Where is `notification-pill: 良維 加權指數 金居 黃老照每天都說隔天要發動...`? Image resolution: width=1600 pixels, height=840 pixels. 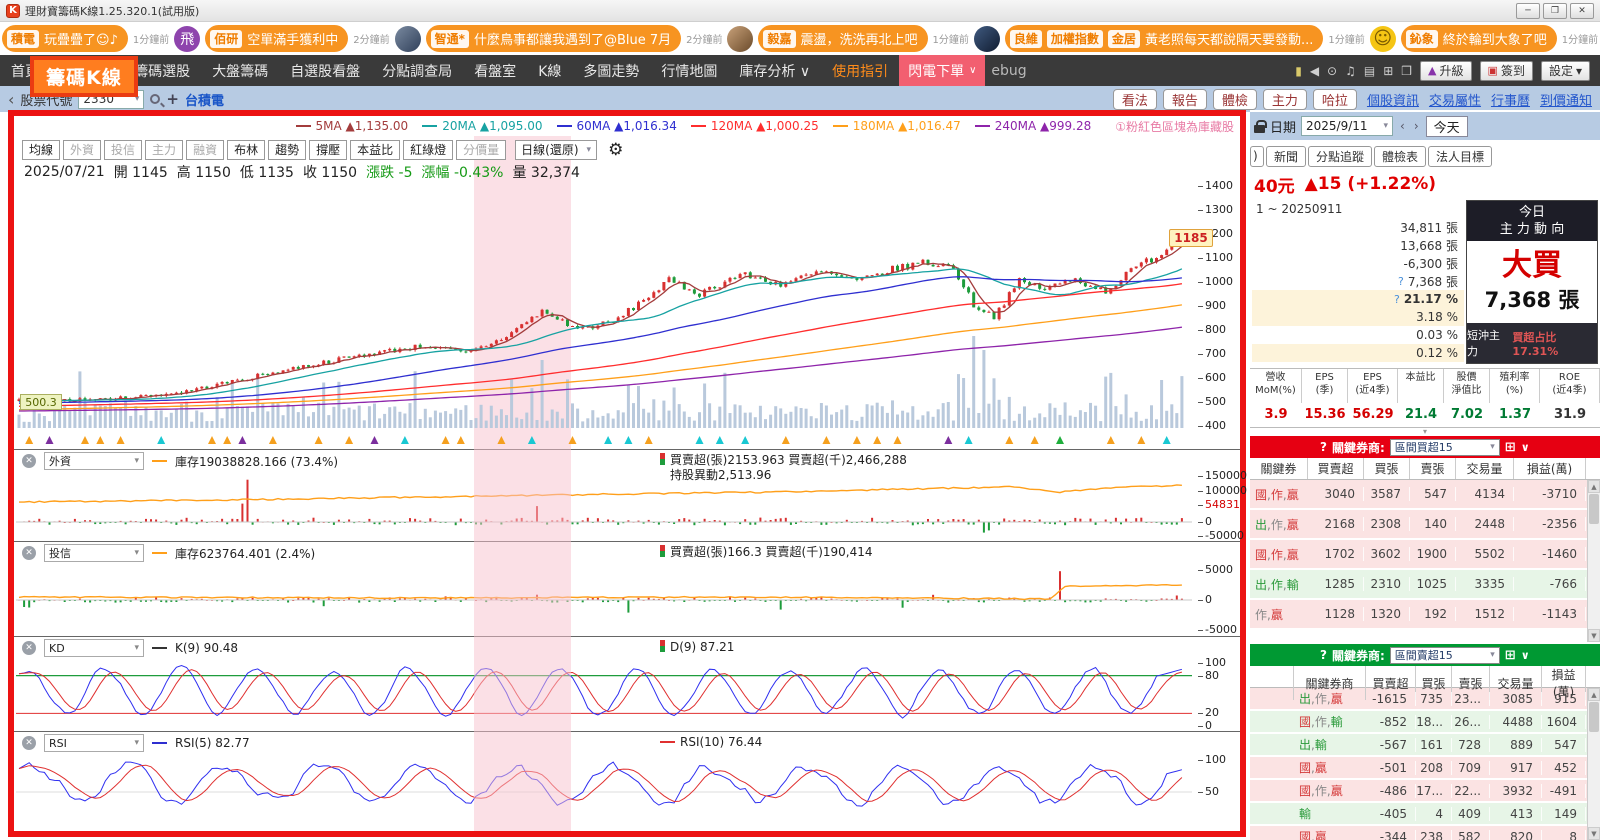 notification-pill: 良維 加權指數 金居 黃老照每天都說隔天要發動... is located at coordinates (1164, 38).